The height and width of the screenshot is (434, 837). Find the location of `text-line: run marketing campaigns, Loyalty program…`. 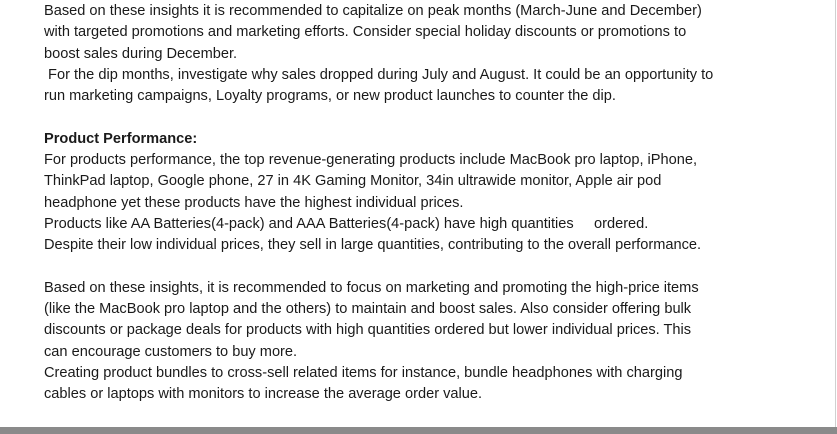

text-line: run marketing campaigns, Loyalty program… is located at coordinates (330, 96).